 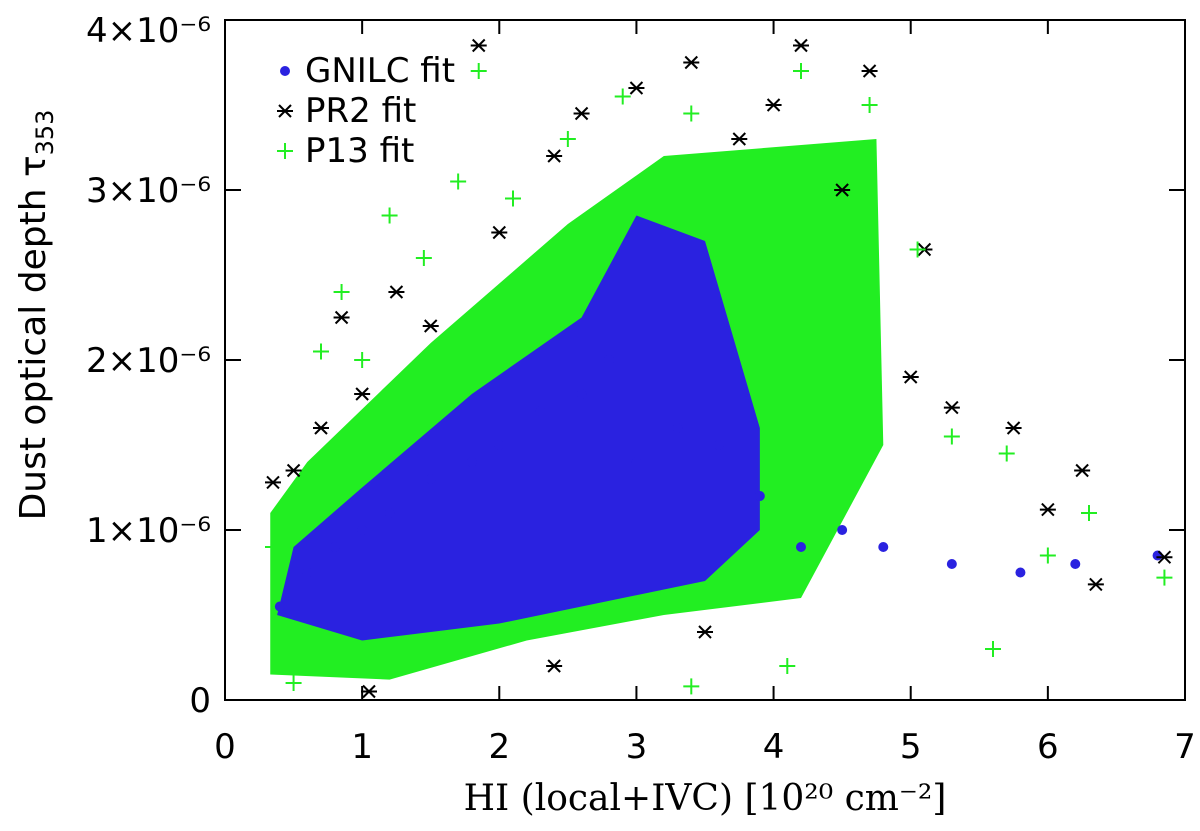 What do you see at coordinates (33, 337) in the screenshot?
I see `y-axis-label-main: Dust optical depth τ` at bounding box center [33, 337].